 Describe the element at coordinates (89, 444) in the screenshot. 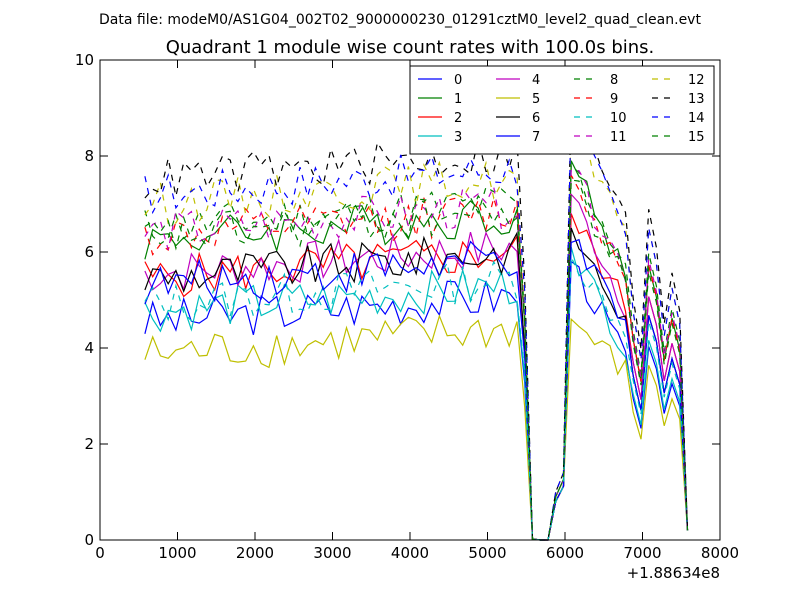

I see `y-tick-label: 2` at that location.